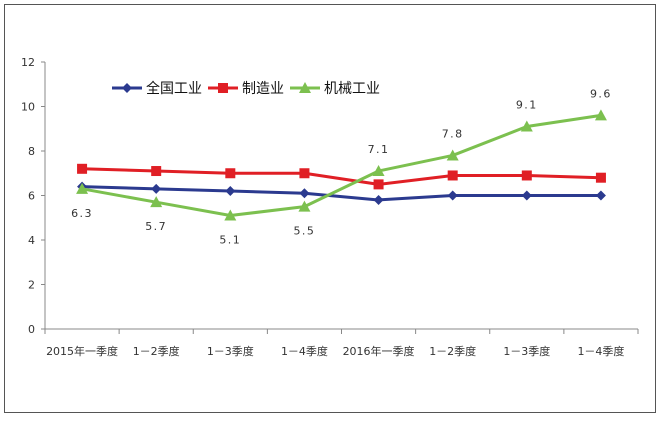 This screenshot has width=660, height=434. Describe the element at coordinates (31, 329) in the screenshot. I see `y-tick-label: 0` at that location.